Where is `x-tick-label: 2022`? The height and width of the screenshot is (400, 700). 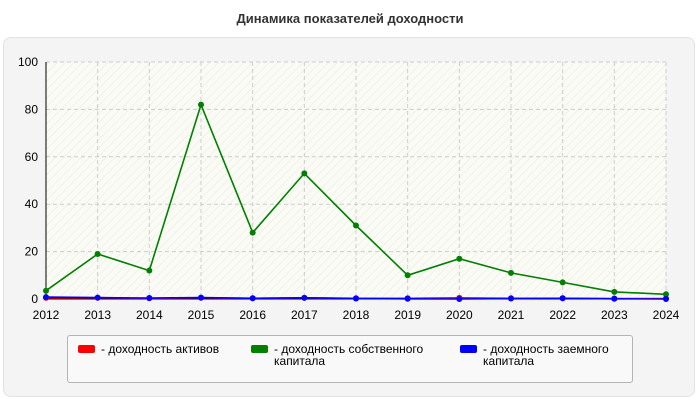
x-tick-label: 2022 is located at coordinates (562, 315).